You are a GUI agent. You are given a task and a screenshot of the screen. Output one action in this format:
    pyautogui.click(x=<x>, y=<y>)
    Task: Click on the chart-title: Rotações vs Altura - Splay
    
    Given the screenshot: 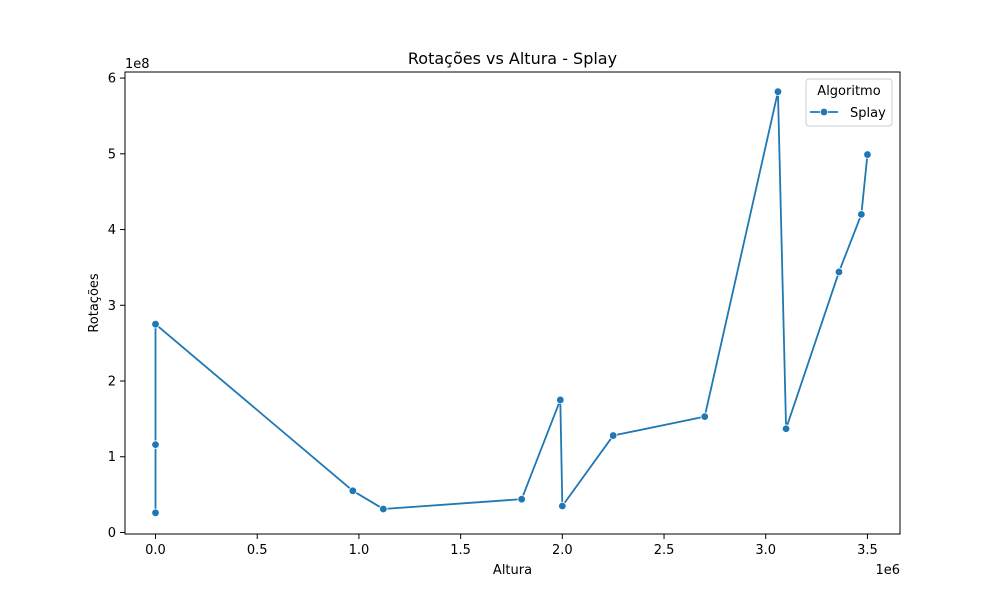 What is the action you would take?
    pyautogui.click(x=512, y=58)
    